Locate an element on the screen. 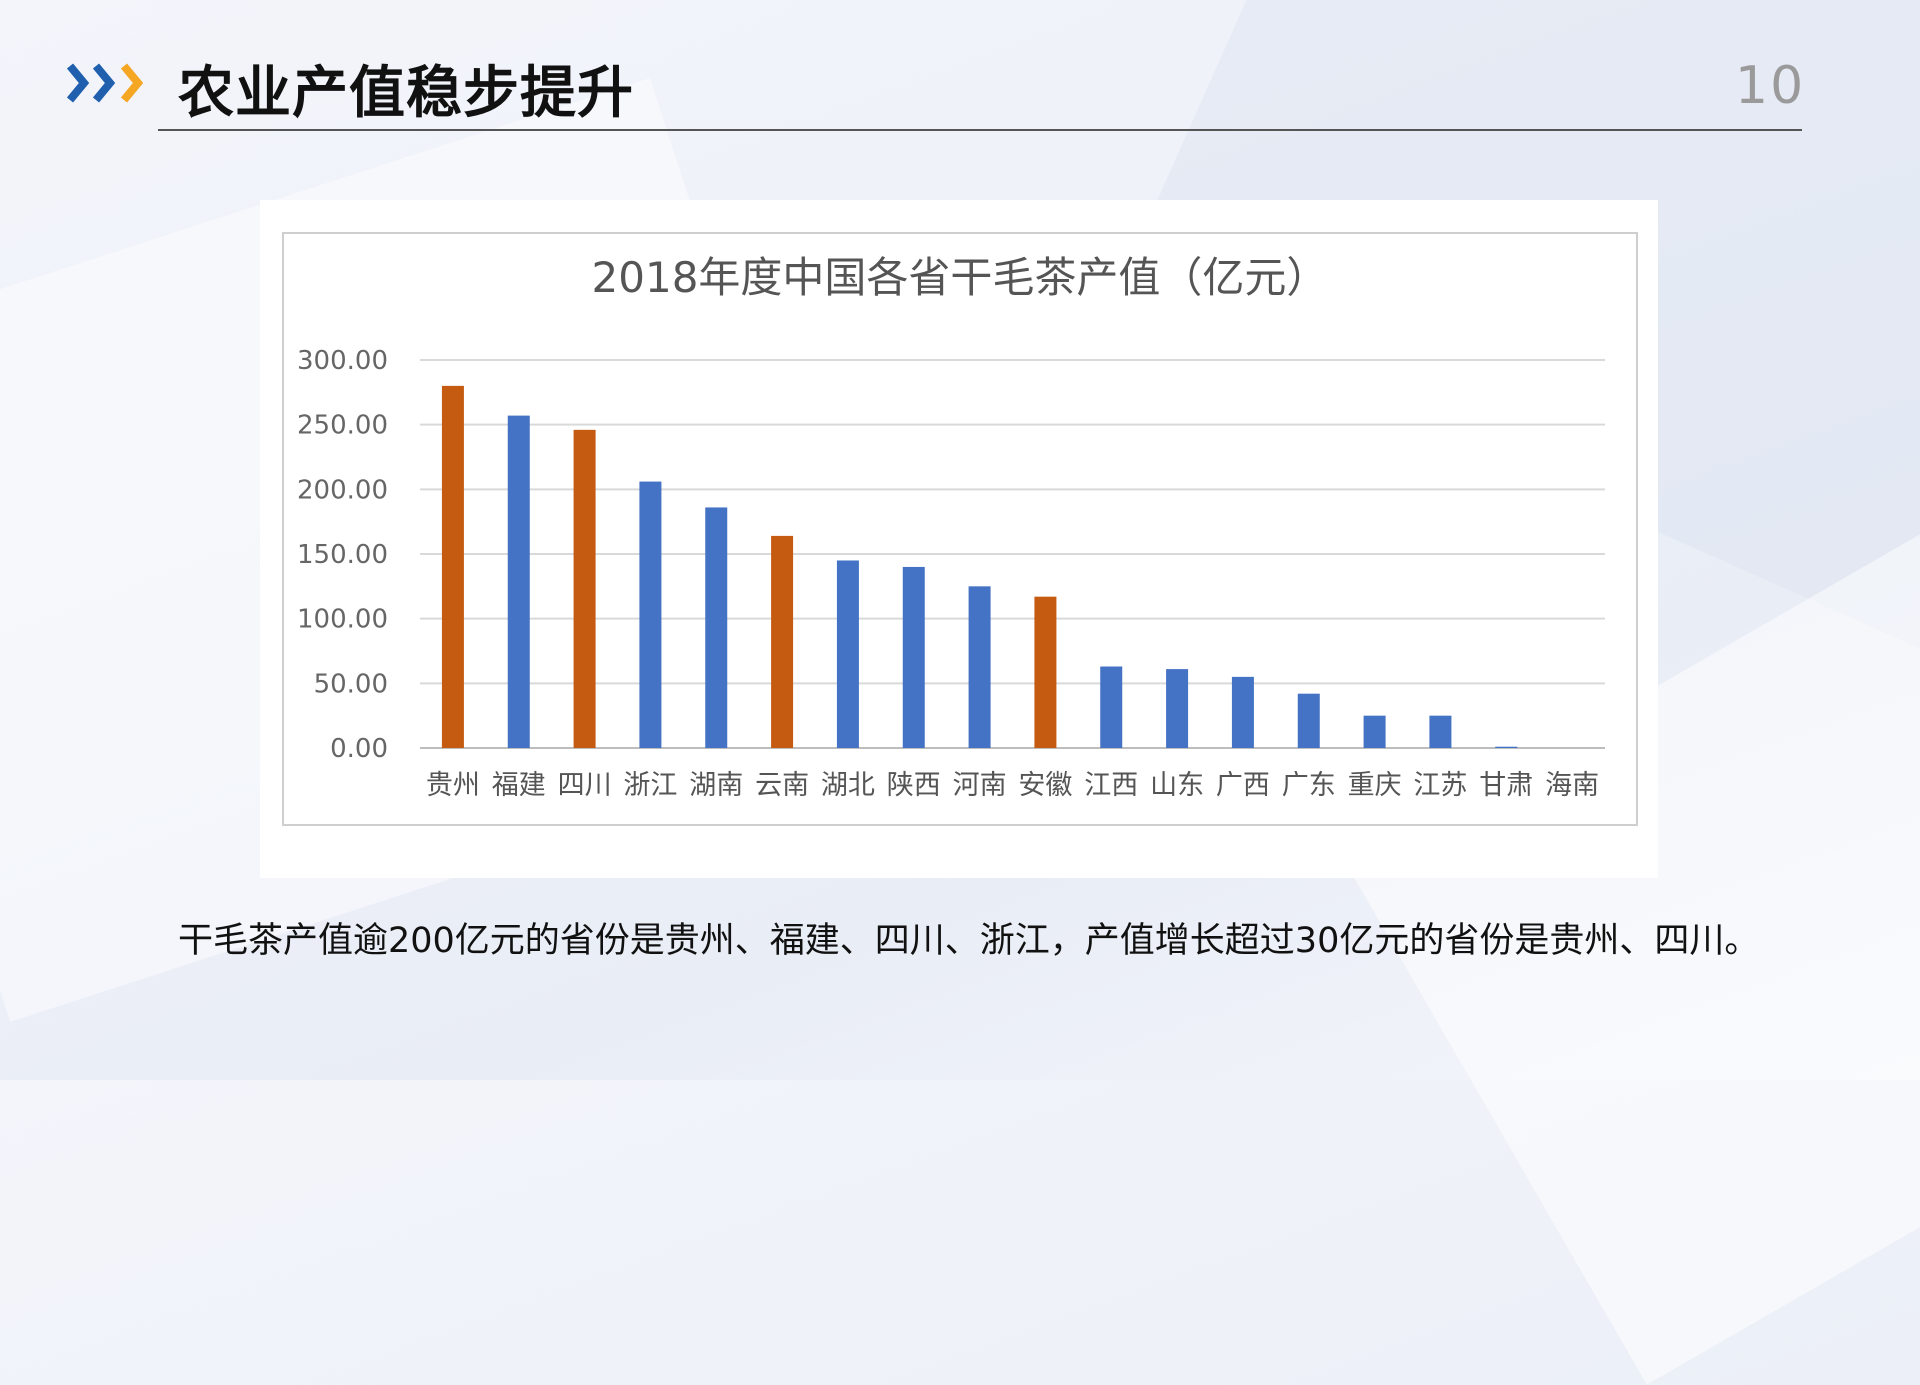 This screenshot has height=1385, width=1920. y-tick-label: 150.00 is located at coordinates (342, 555).